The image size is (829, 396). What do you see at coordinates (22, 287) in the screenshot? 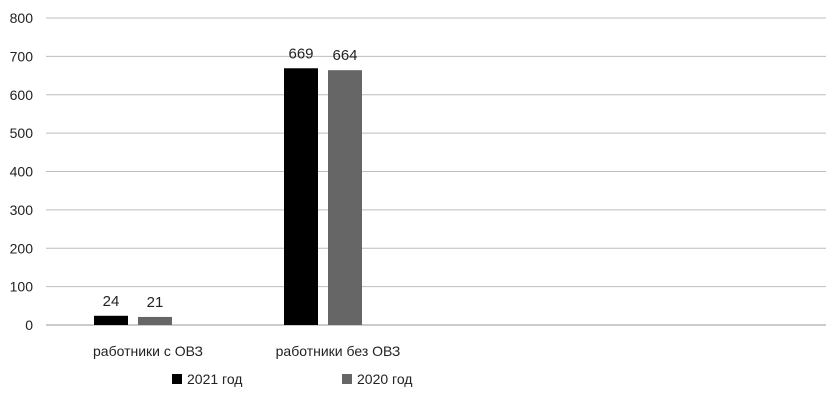
I see `y-tick-label: 100` at bounding box center [22, 287].